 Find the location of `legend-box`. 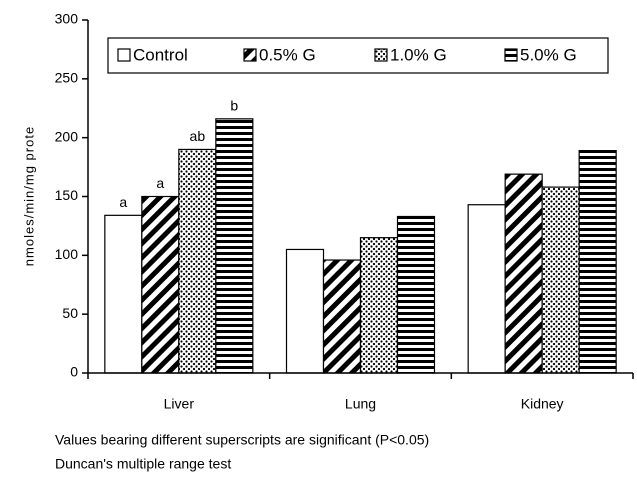

legend-box is located at coordinates (358, 55).